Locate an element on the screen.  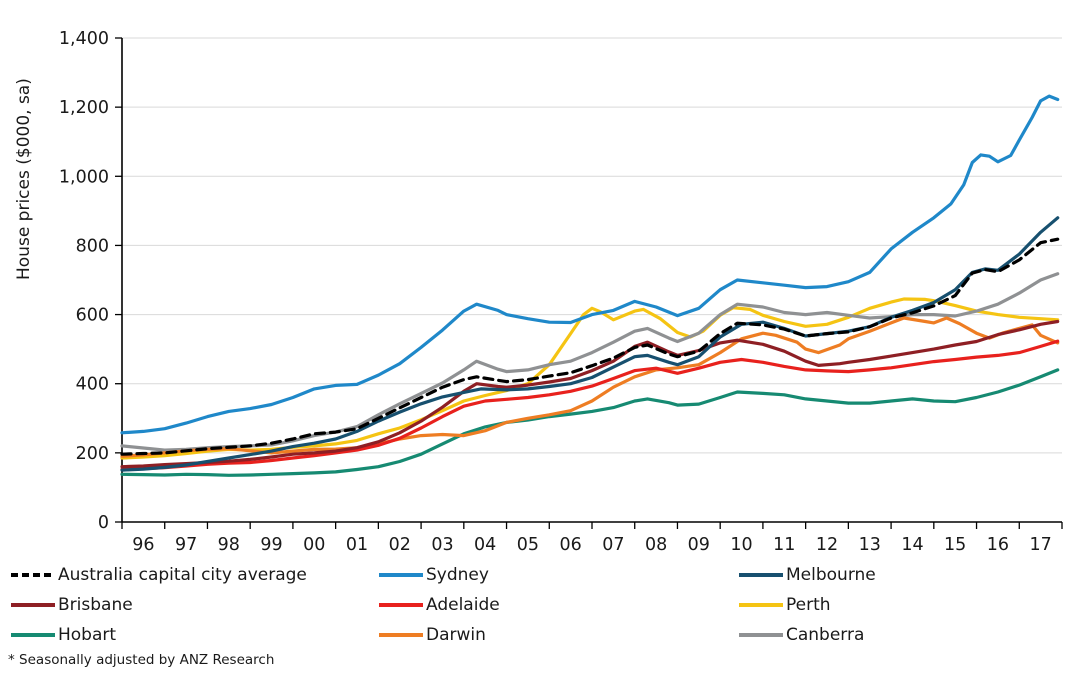
y-tick-label: 1,000 is located at coordinates (84, 177).